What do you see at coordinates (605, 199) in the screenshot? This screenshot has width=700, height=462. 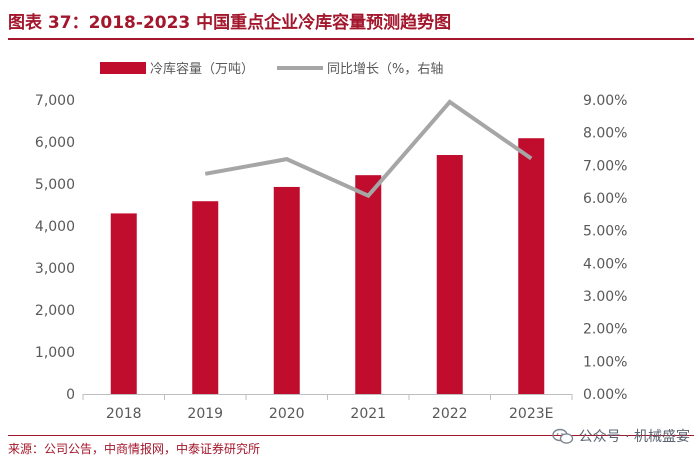 I see `y-right-tick-label: 6.00%` at bounding box center [605, 199].